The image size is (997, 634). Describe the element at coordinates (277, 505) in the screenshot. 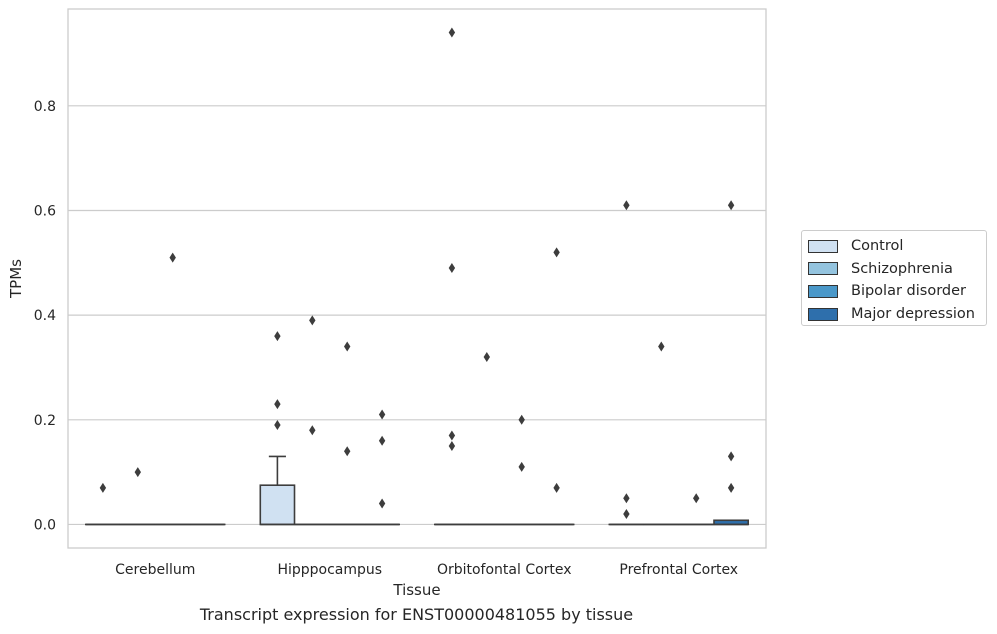

I see `box` at that location.